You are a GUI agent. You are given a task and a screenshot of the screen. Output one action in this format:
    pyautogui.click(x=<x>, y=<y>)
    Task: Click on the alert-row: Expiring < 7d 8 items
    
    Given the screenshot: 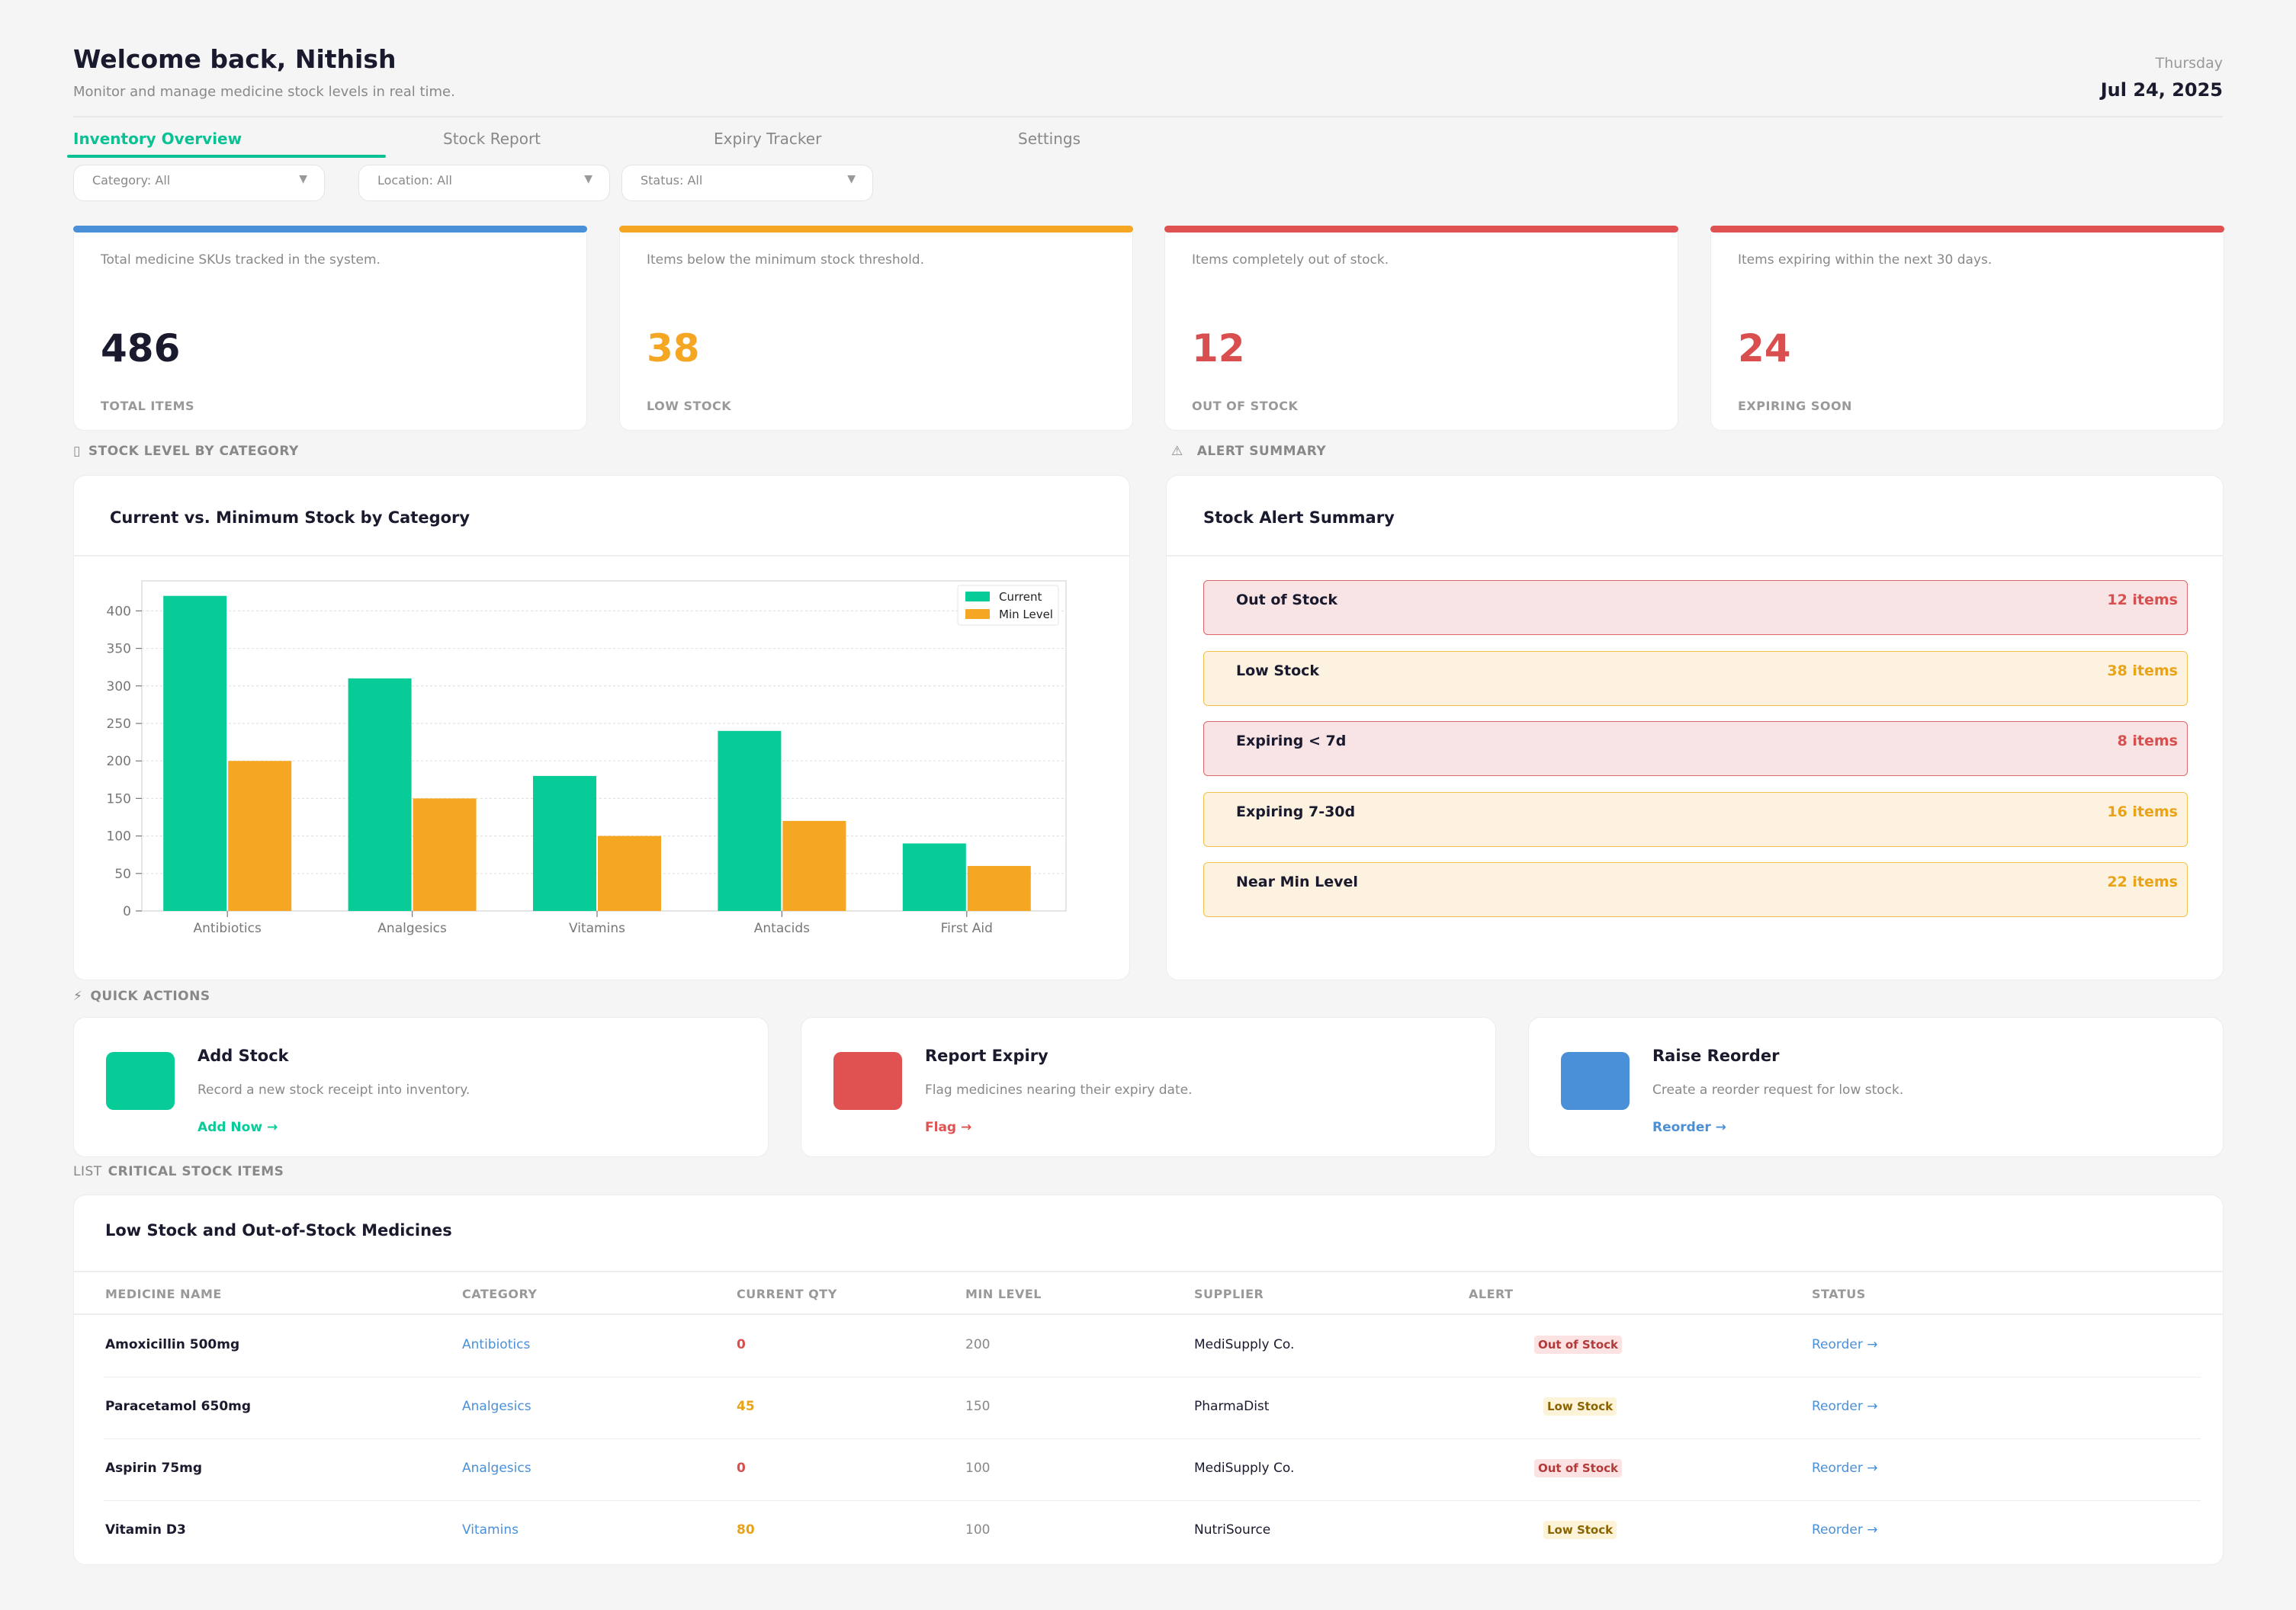 What is the action you would take?
    pyautogui.click(x=1695, y=748)
    